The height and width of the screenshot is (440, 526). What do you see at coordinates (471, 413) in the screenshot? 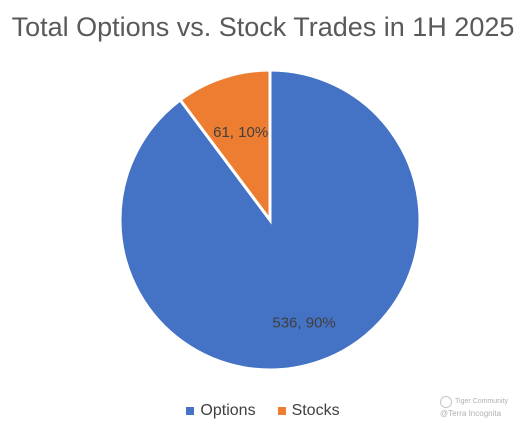
I see `watermark-handle: @Terra Incognita` at bounding box center [471, 413].